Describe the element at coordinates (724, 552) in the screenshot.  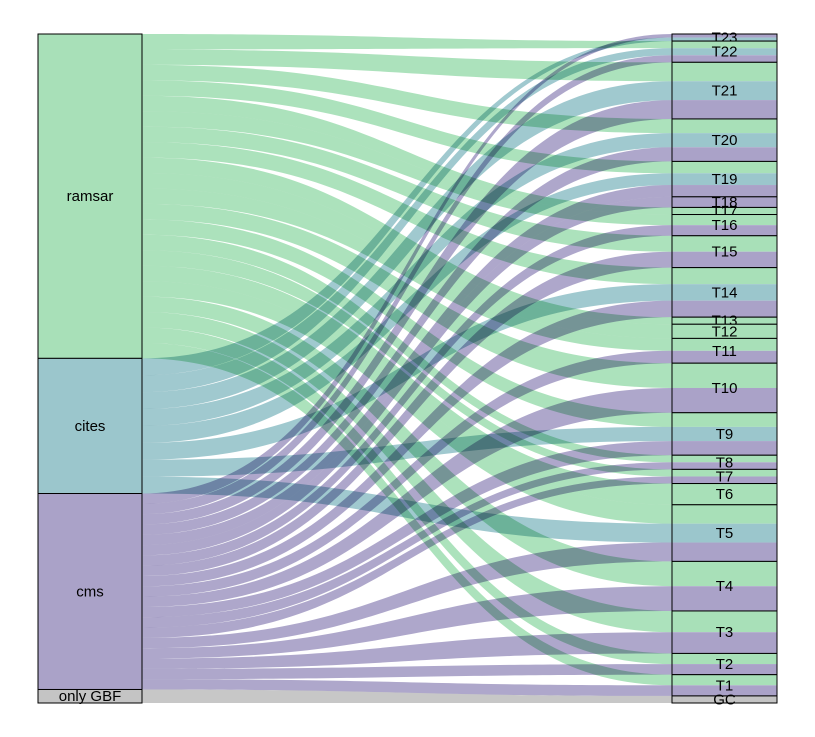
I see `node-segment-T5-cms` at that location.